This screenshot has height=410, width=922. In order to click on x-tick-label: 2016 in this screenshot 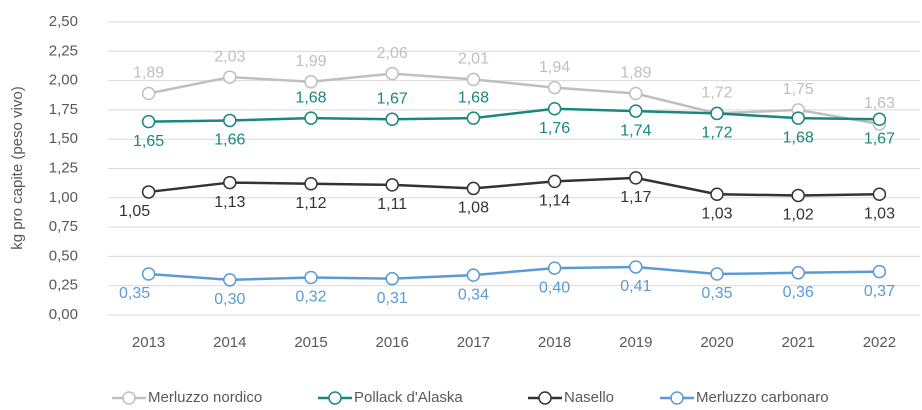, I will do `click(392, 342)`.